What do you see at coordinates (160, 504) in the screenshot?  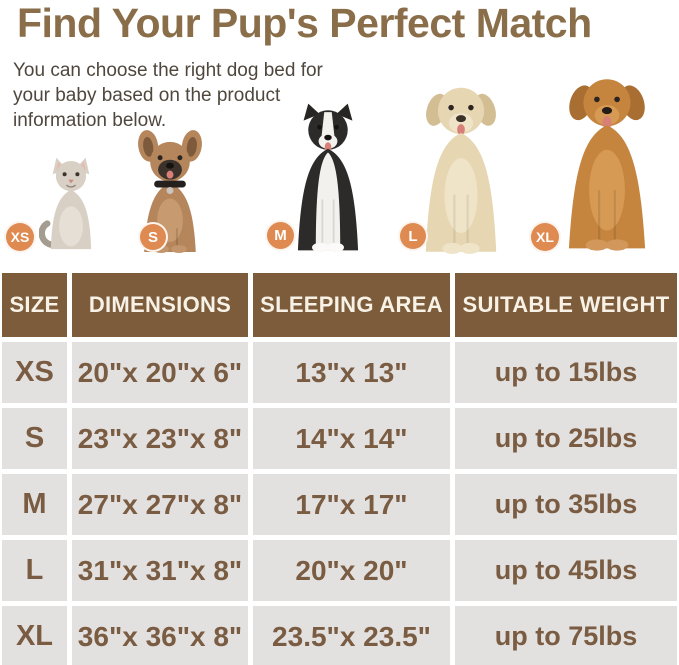 I see `cell-dimensions-m: 27"x 27"x 8"` at bounding box center [160, 504].